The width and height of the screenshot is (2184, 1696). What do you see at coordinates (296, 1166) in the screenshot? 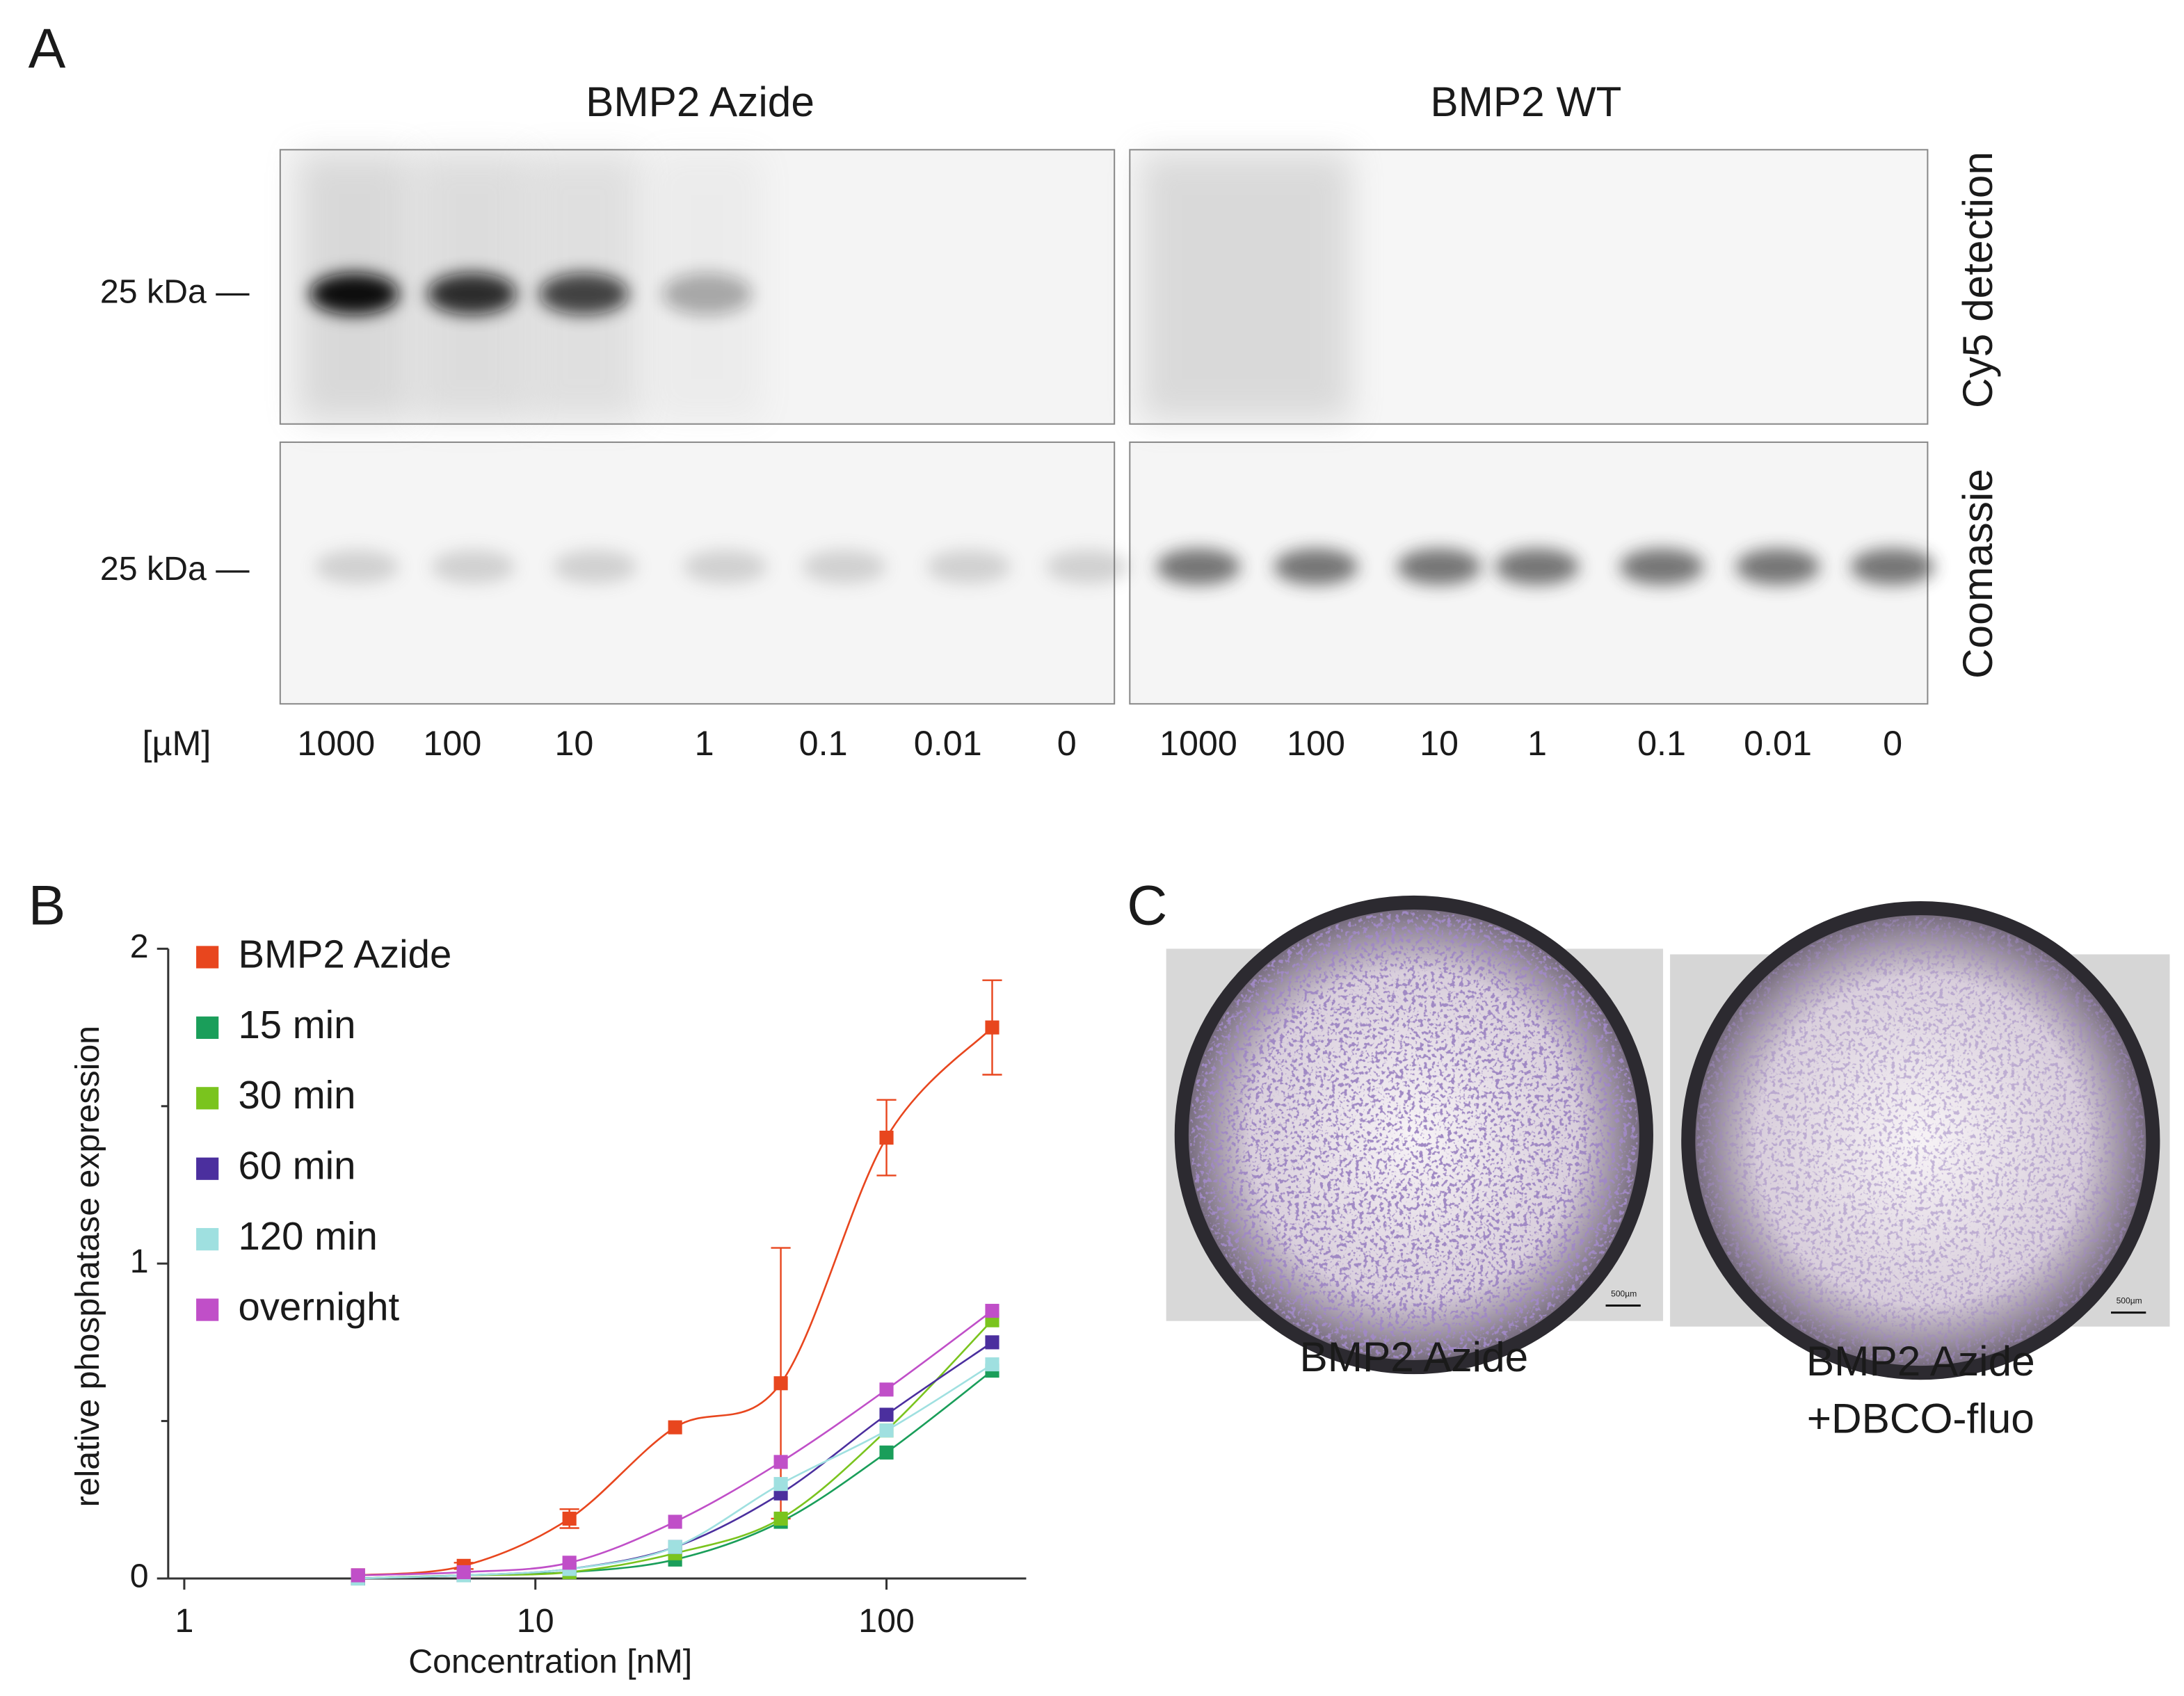
I see `legend-label: 60 min` at bounding box center [296, 1166].